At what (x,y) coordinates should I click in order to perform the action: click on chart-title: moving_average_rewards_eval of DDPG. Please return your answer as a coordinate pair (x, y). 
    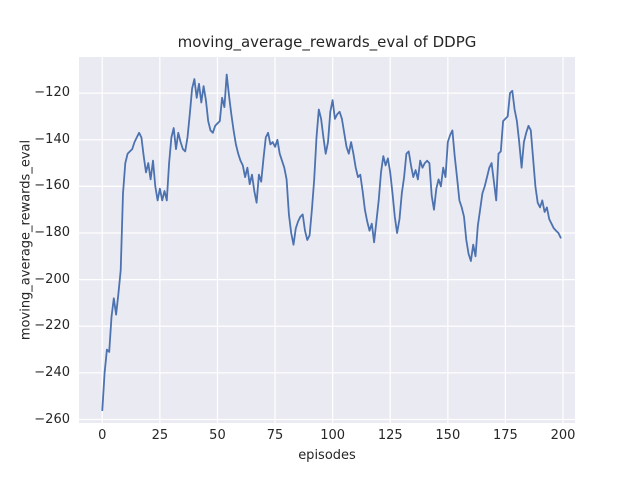
    Looking at the image, I should click on (327, 42).